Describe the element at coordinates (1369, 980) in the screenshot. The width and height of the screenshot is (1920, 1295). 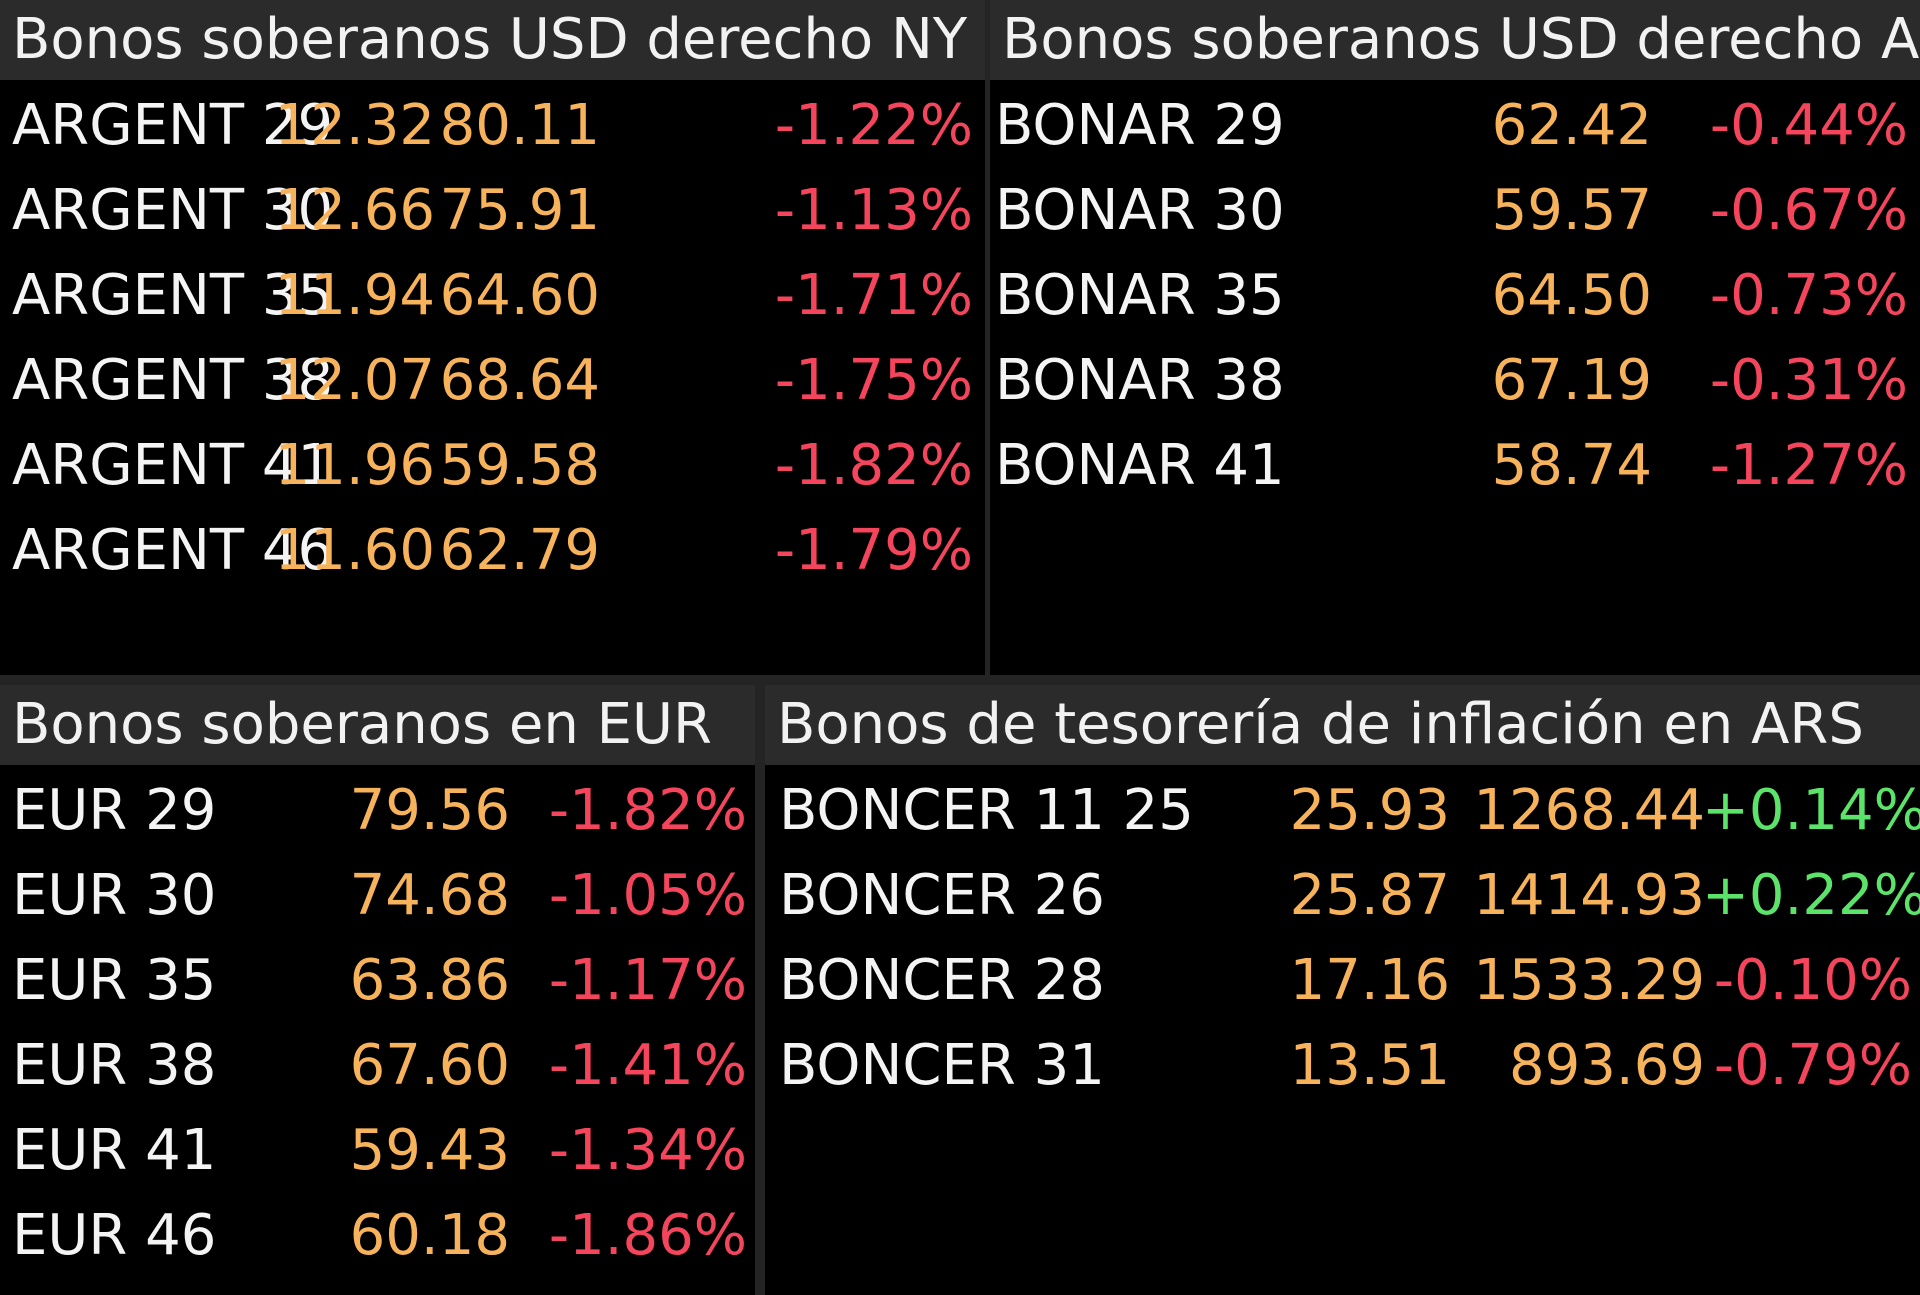
I see `bond-yield: 17.16` at that location.